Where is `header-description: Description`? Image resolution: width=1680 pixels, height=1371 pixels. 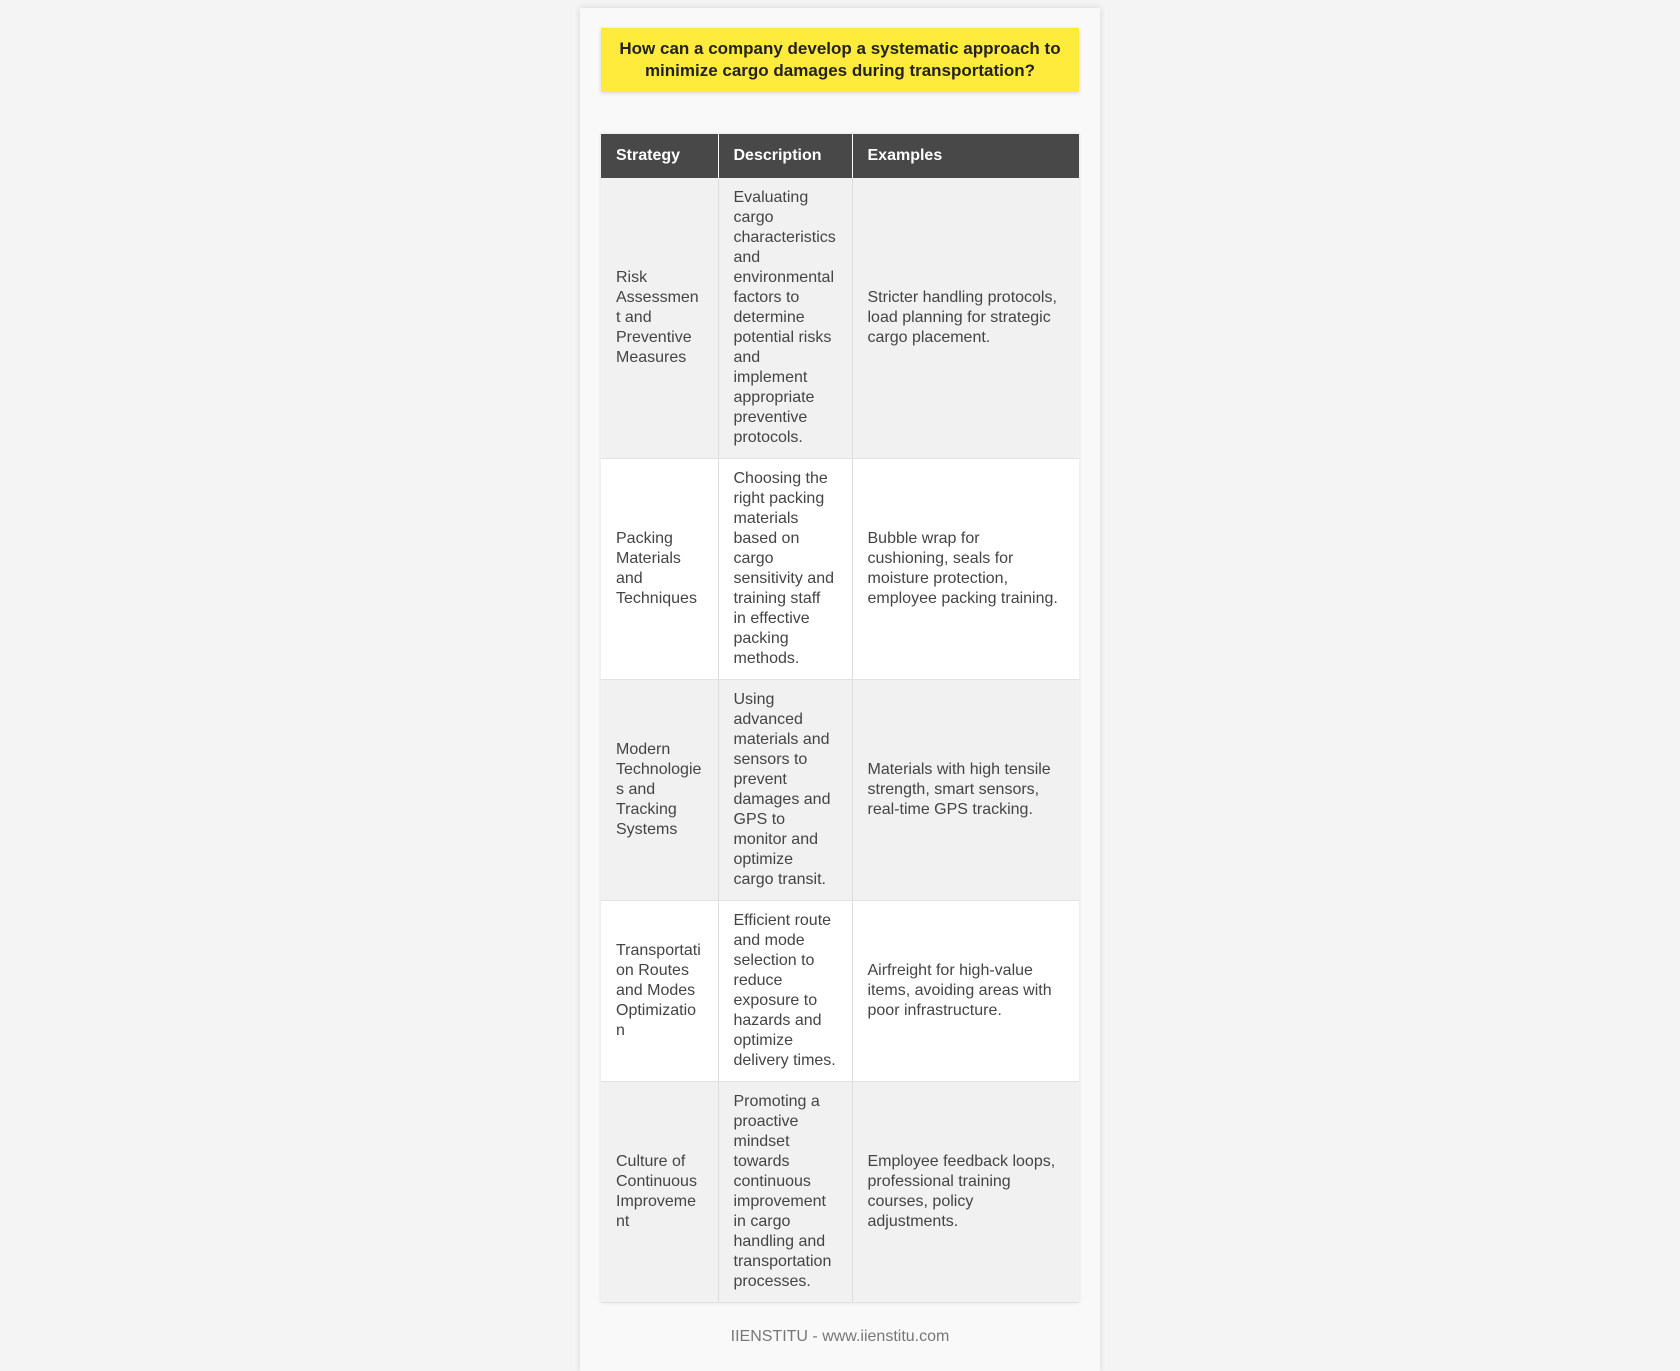
header-description: Description is located at coordinates (785, 156).